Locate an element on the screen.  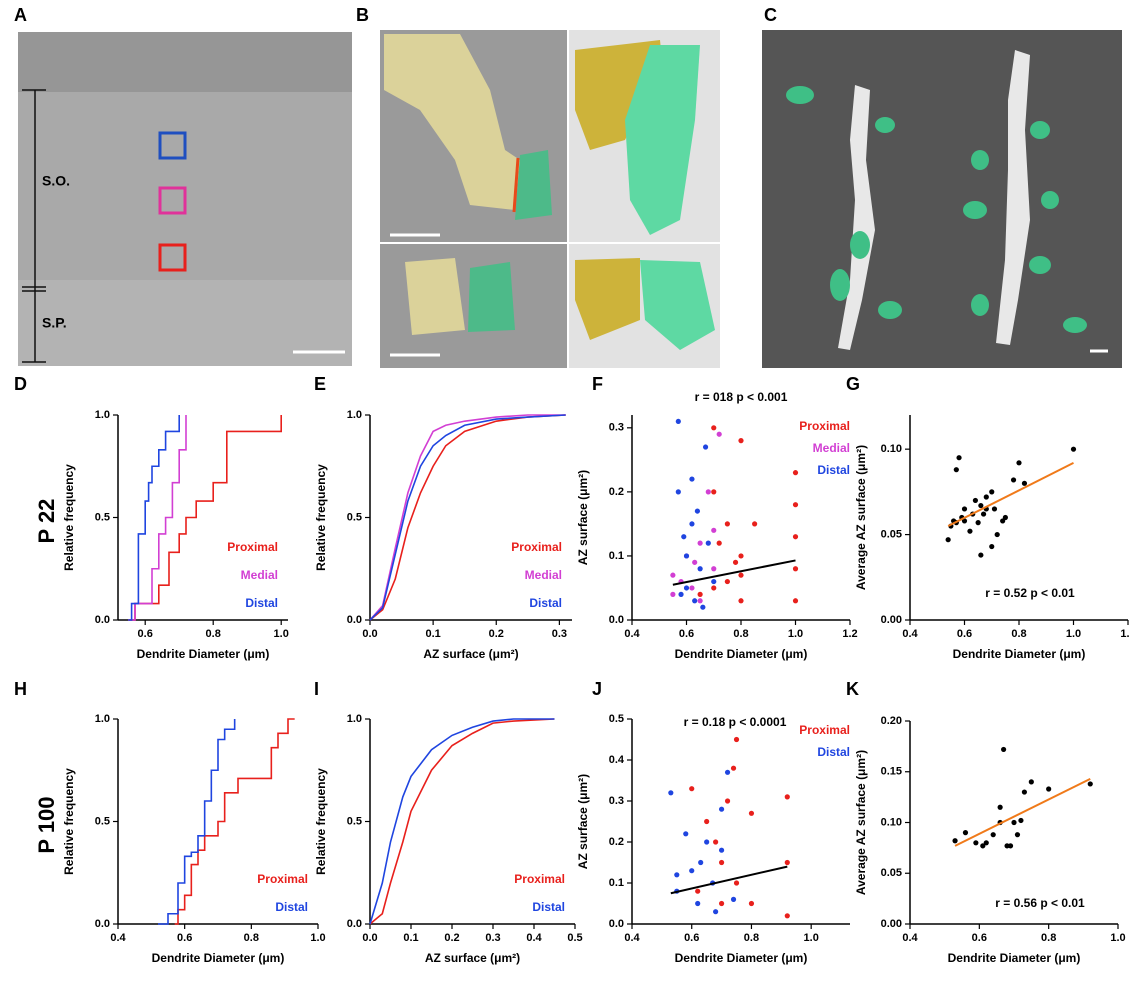
panel-label: A is located at coordinates (20, 15).